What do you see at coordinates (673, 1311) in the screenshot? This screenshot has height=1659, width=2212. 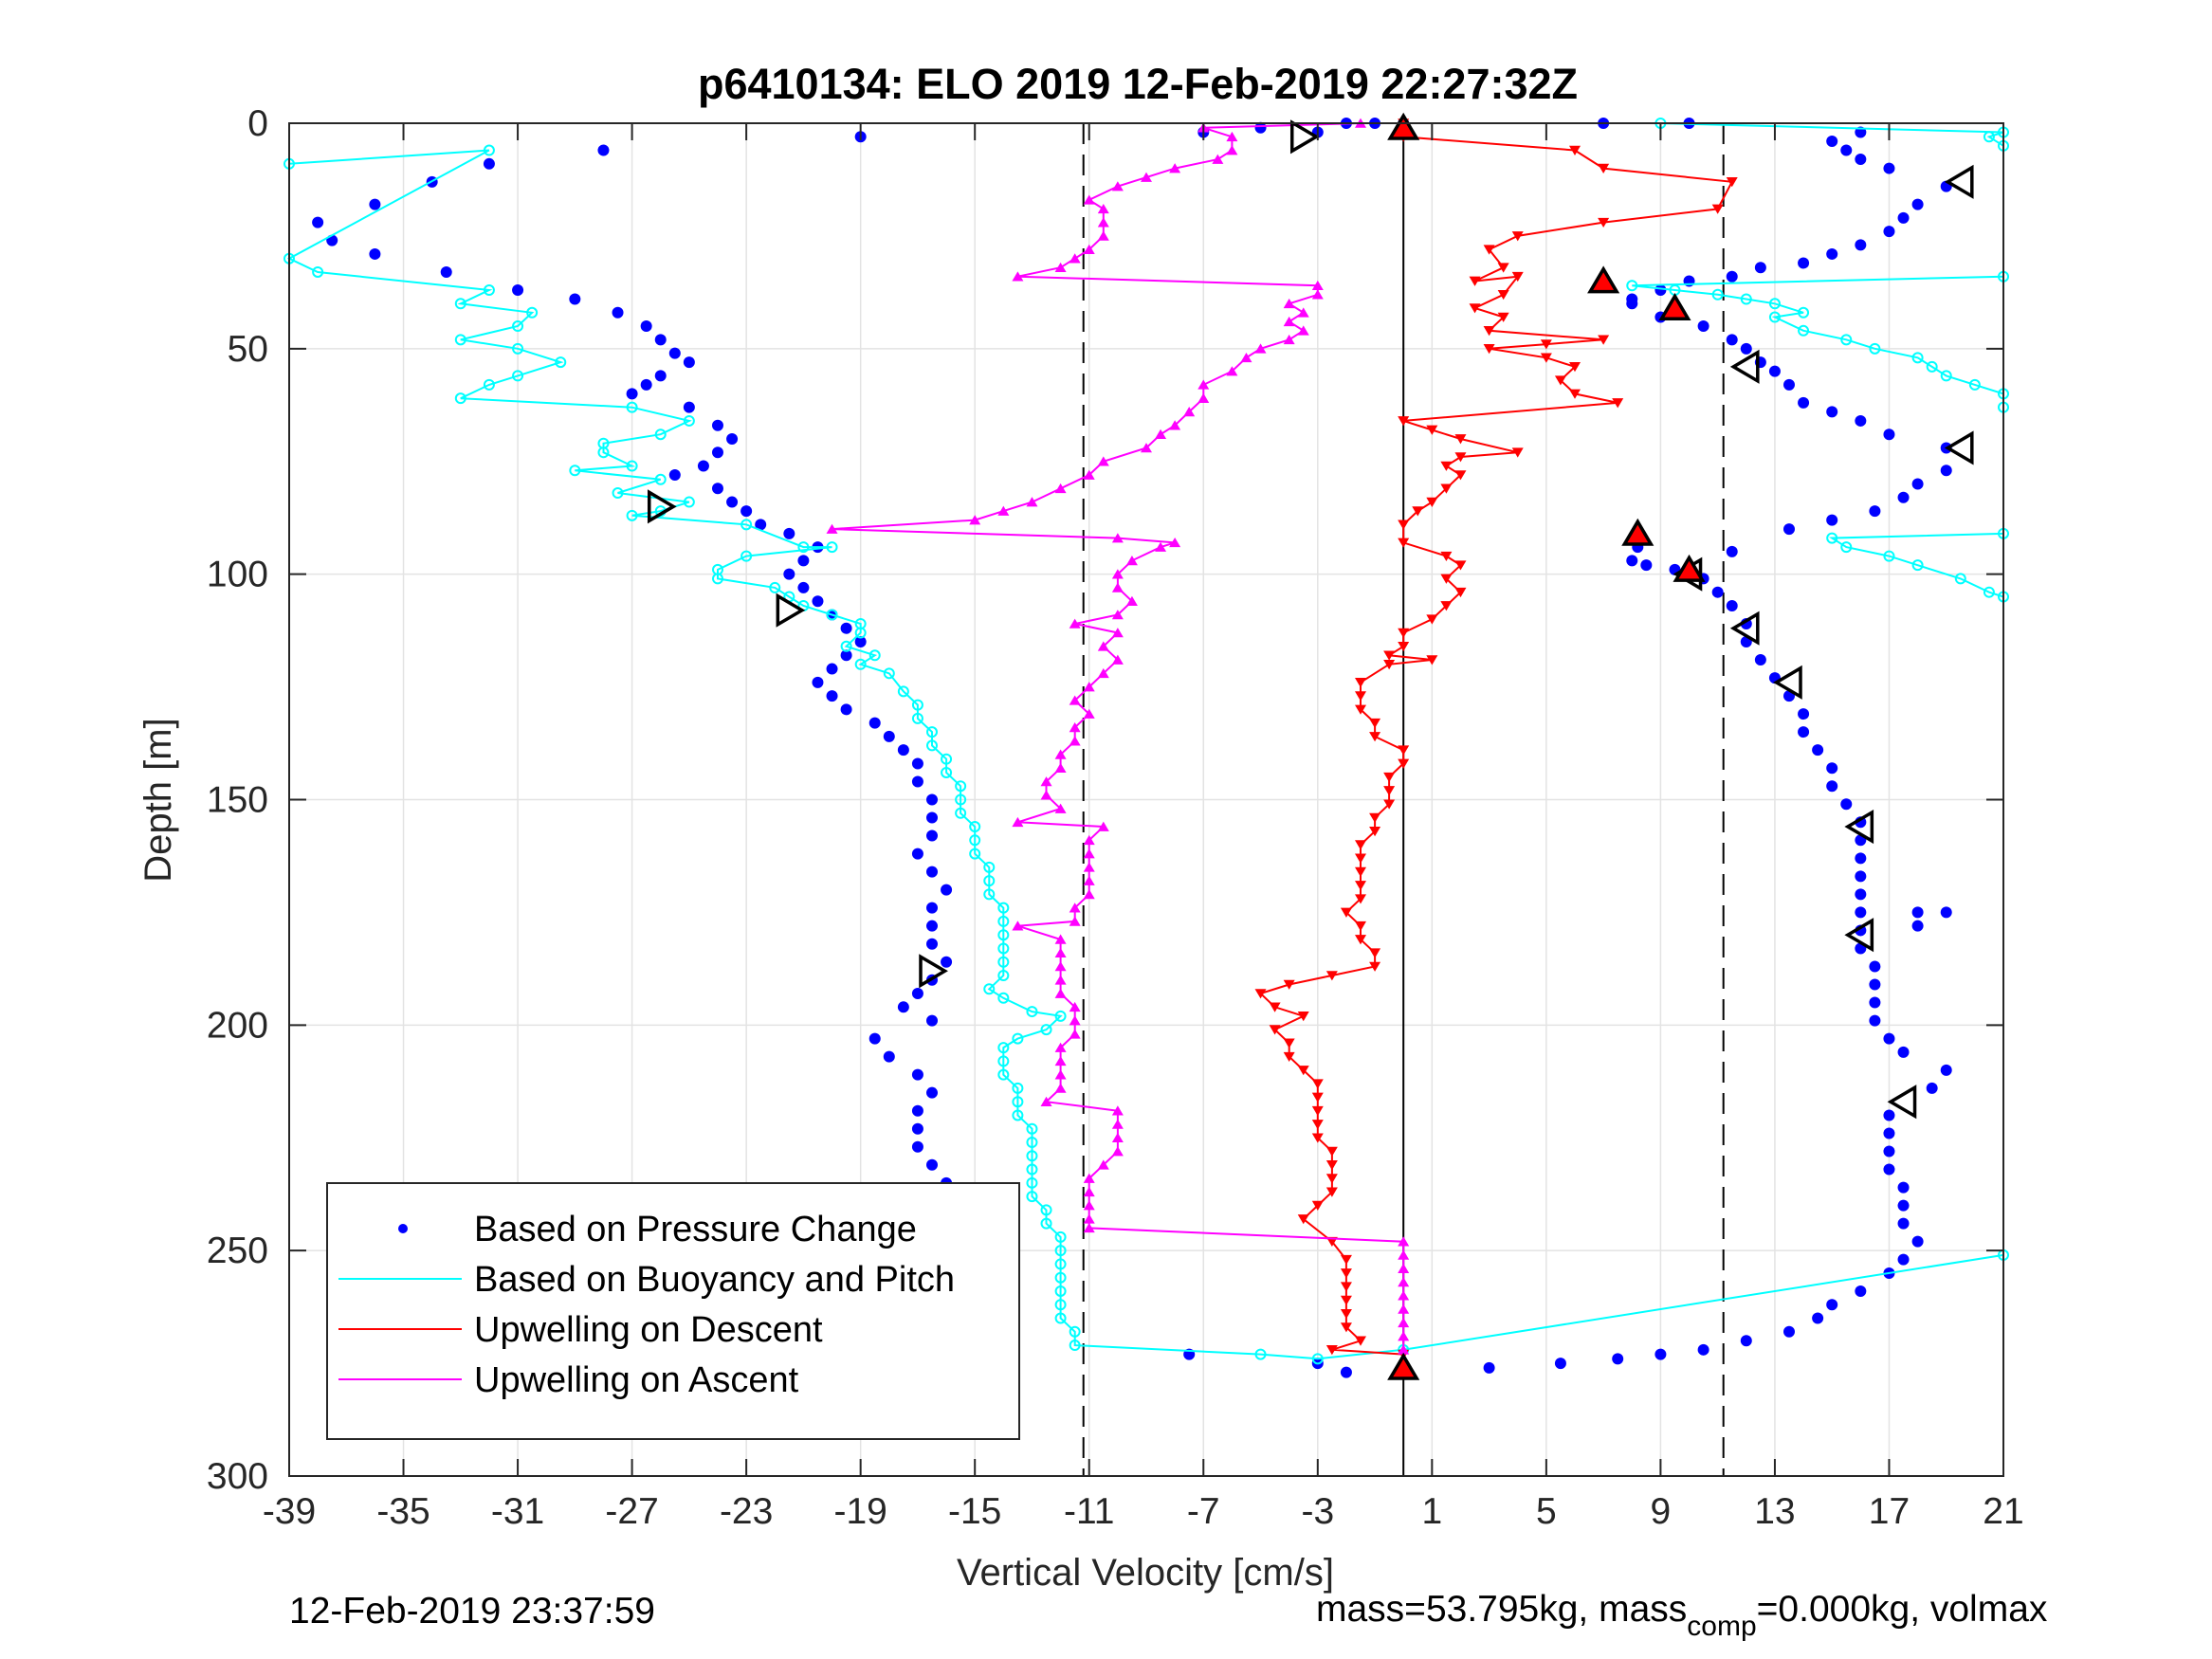 I see `legend-box` at bounding box center [673, 1311].